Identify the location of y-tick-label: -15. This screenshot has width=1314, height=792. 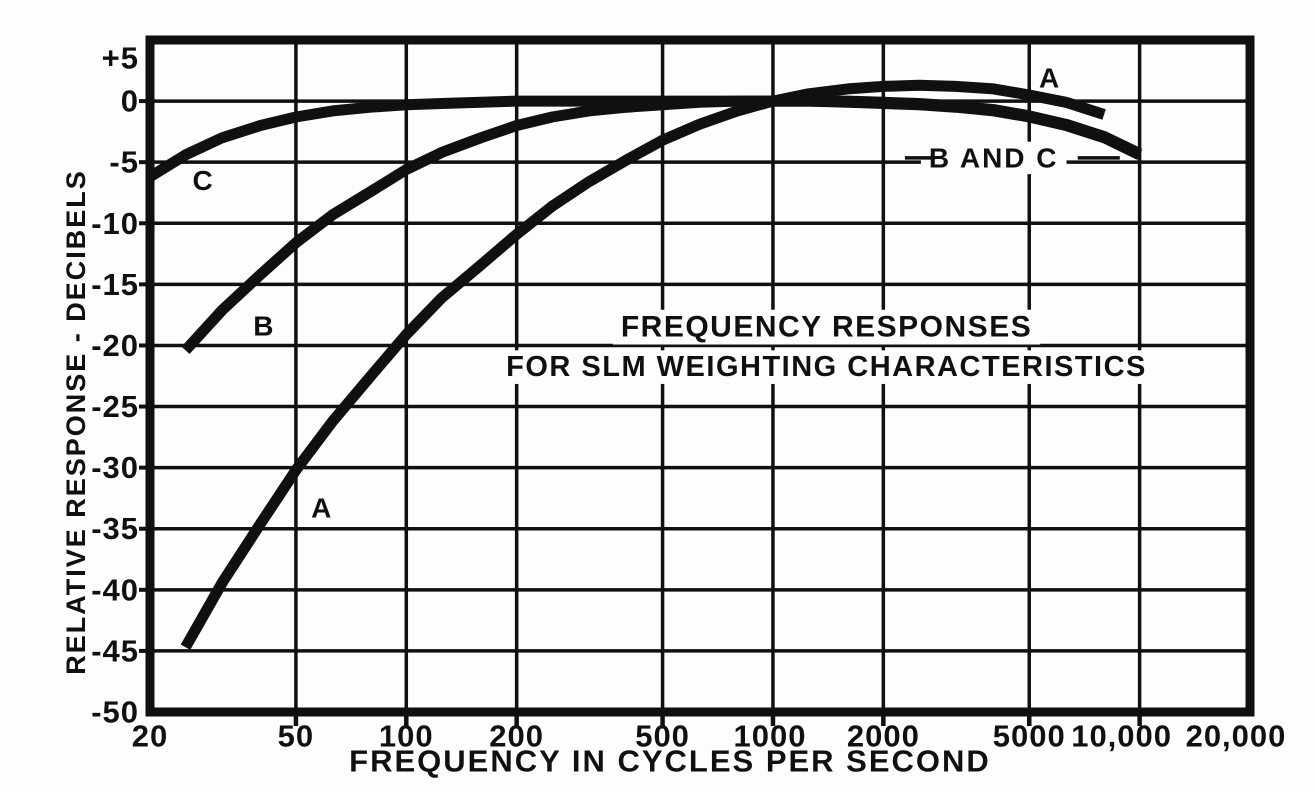
(115, 284).